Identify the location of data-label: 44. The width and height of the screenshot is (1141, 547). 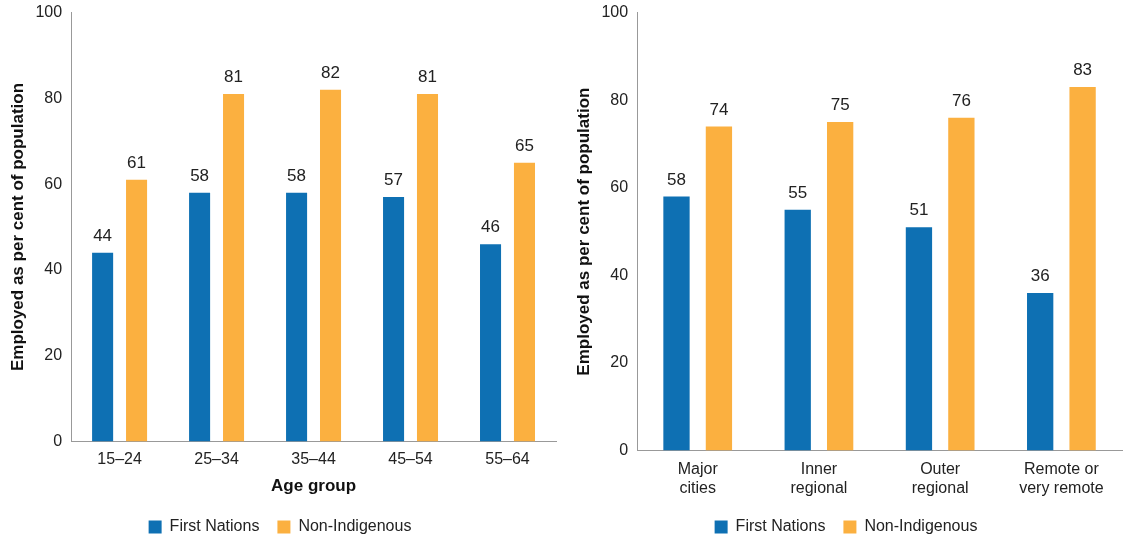
(103, 235).